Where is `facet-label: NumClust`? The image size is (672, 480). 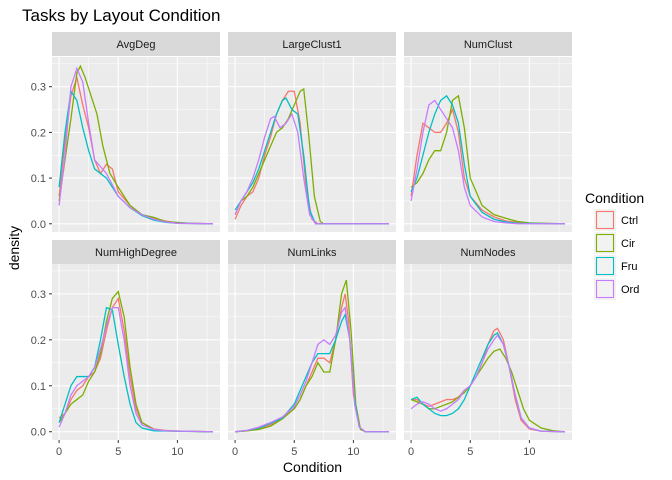 facet-label: NumClust is located at coordinates (488, 45).